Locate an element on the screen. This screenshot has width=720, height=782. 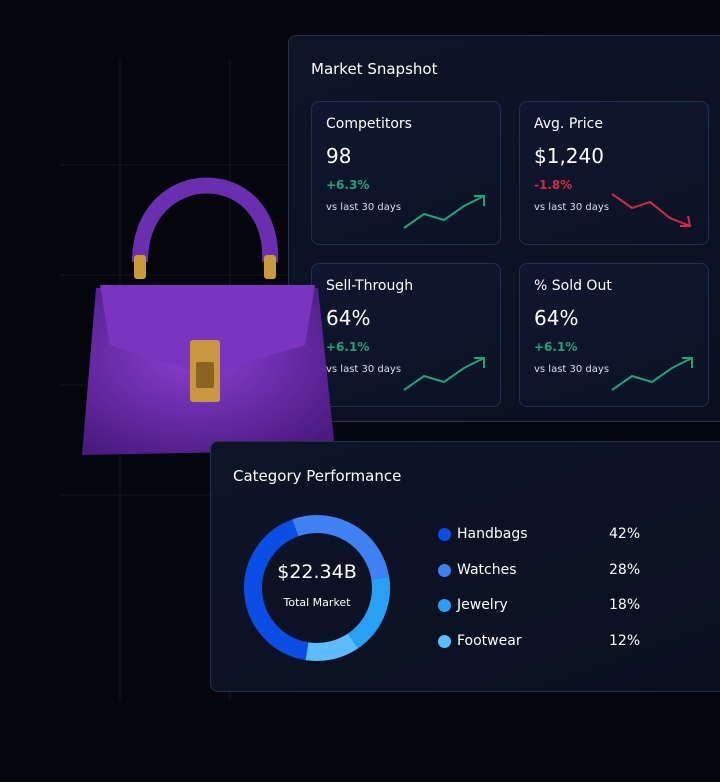
card-title: Sell-Through is located at coordinates (370, 286).